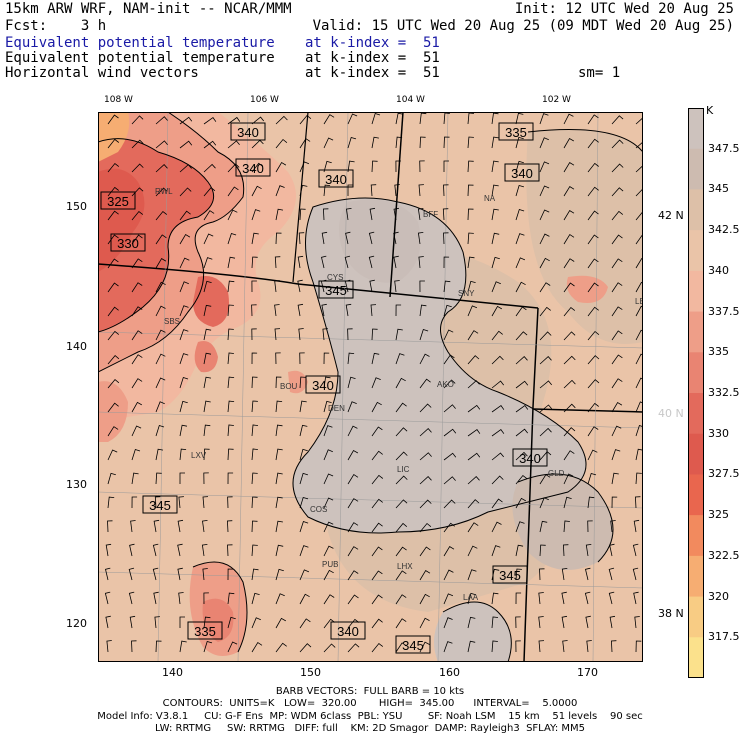 The height and width of the screenshot is (740, 740). I want to click on colorbar-label: 325, so click(718, 515).